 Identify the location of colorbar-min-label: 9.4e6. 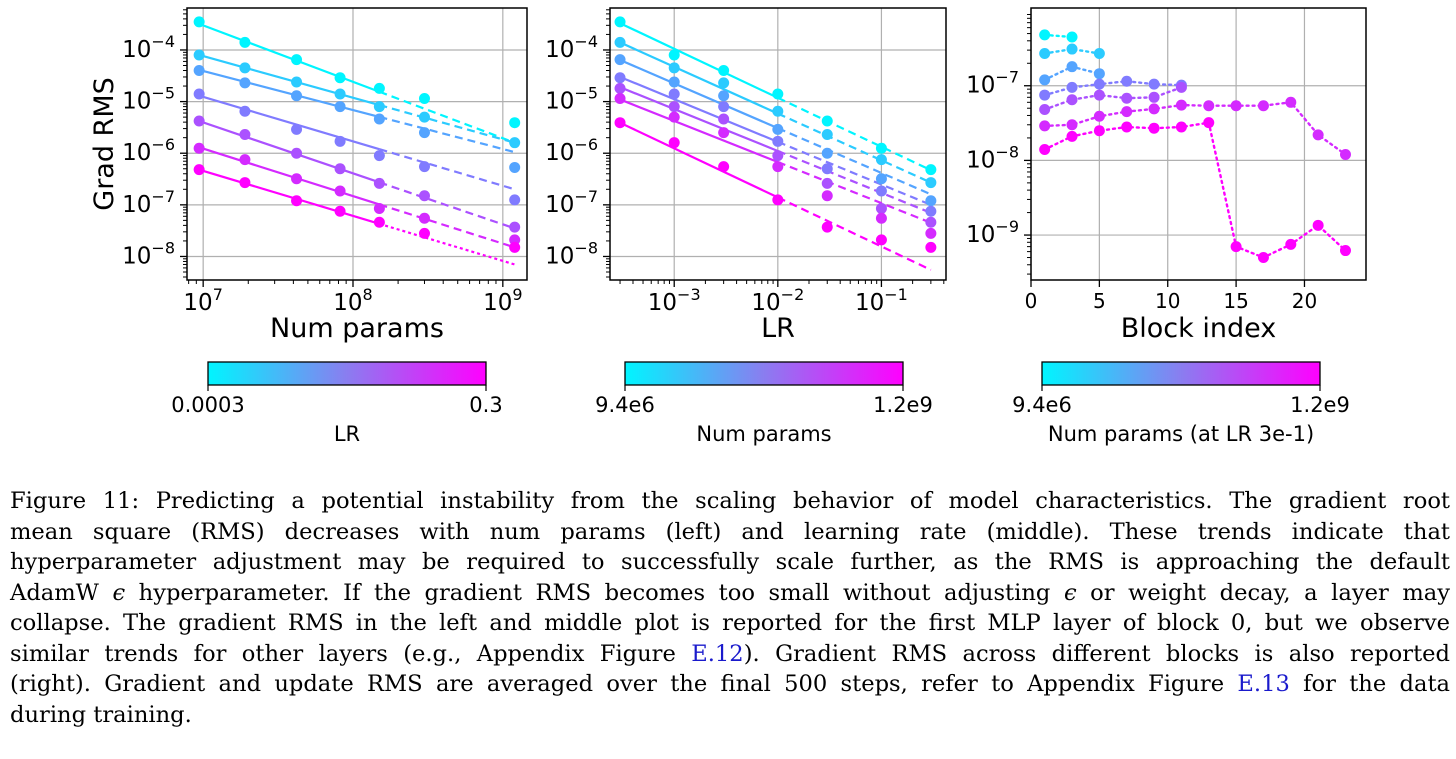
(625, 405).